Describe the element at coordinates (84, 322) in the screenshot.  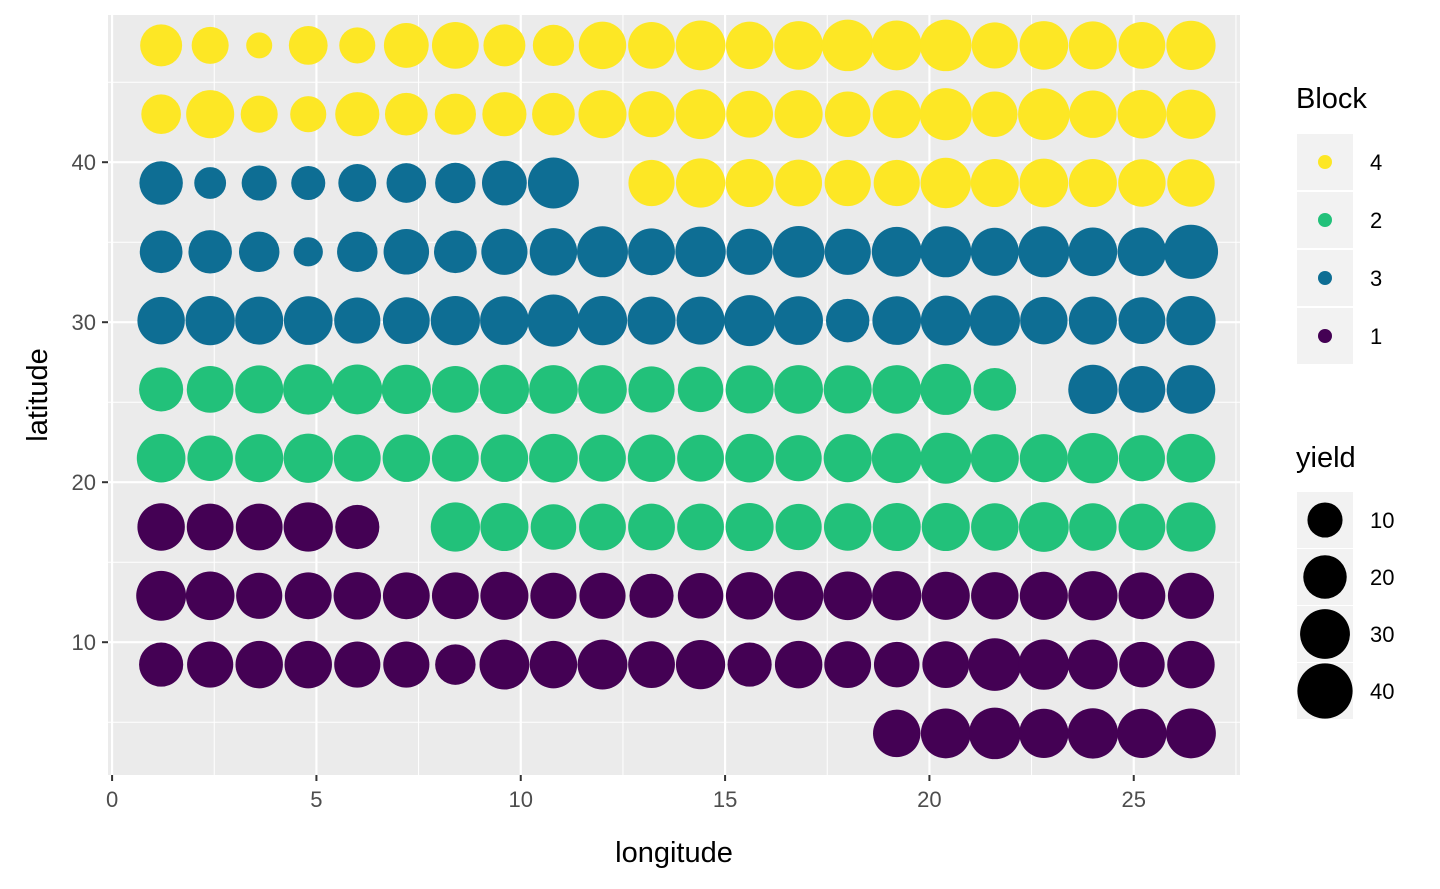
I see `y-tick-label: 30` at that location.